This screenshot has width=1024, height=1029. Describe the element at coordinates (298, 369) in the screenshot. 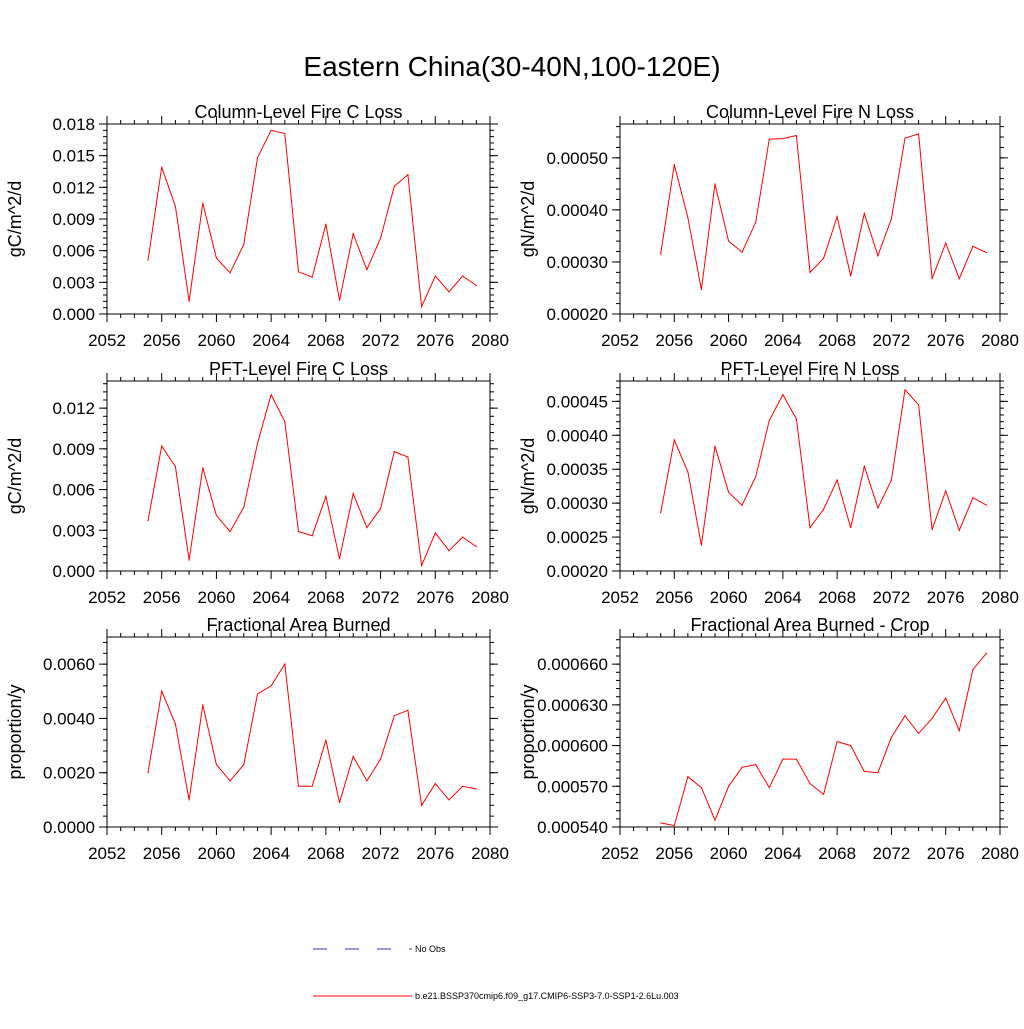

I see `panel-title: PFT-Level Fire C Loss` at that location.